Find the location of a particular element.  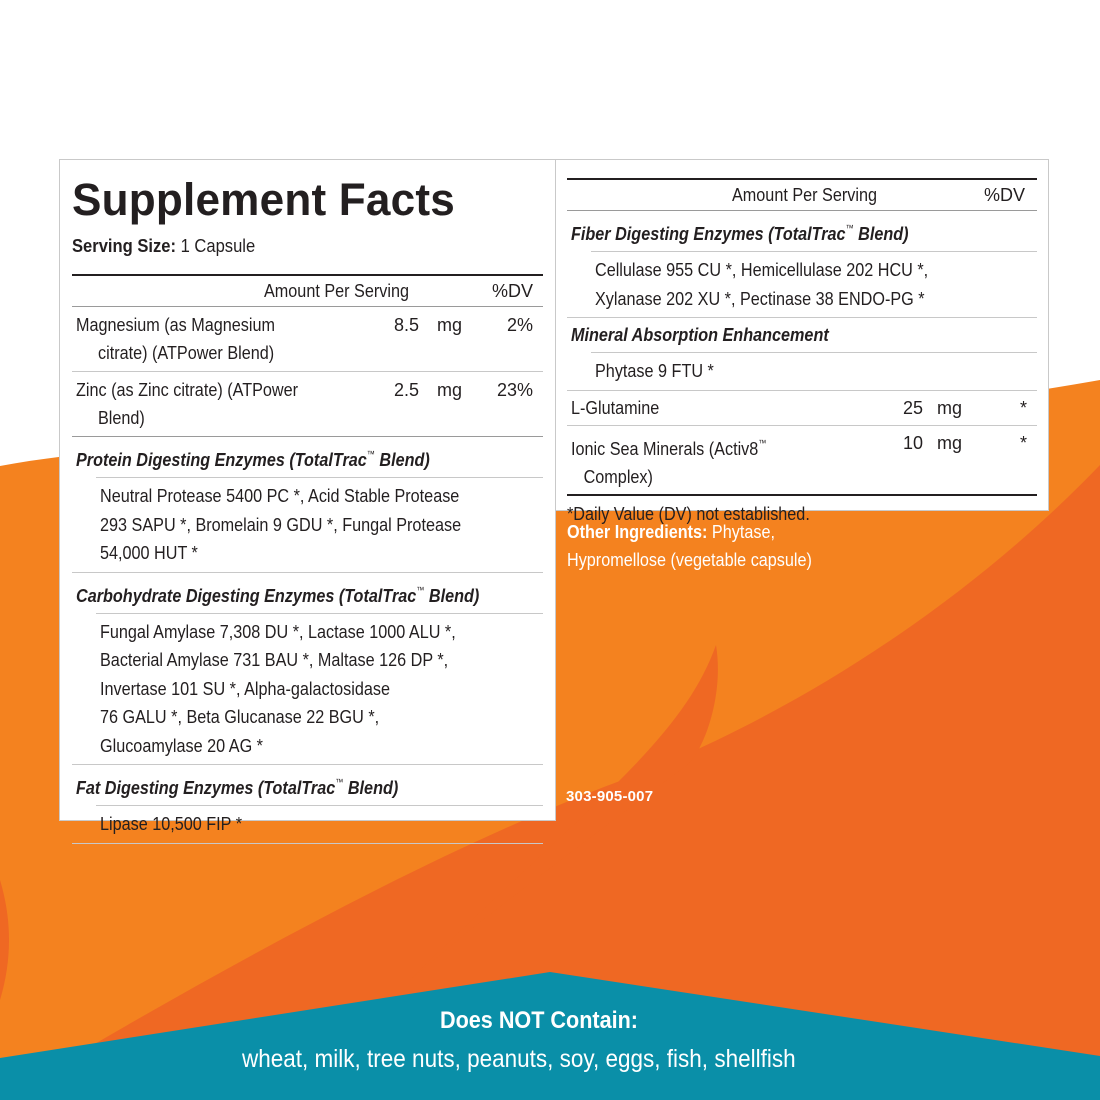

blend-title-mineral-absorption: Mineral Absorption Enhancement is located at coordinates (700, 335).